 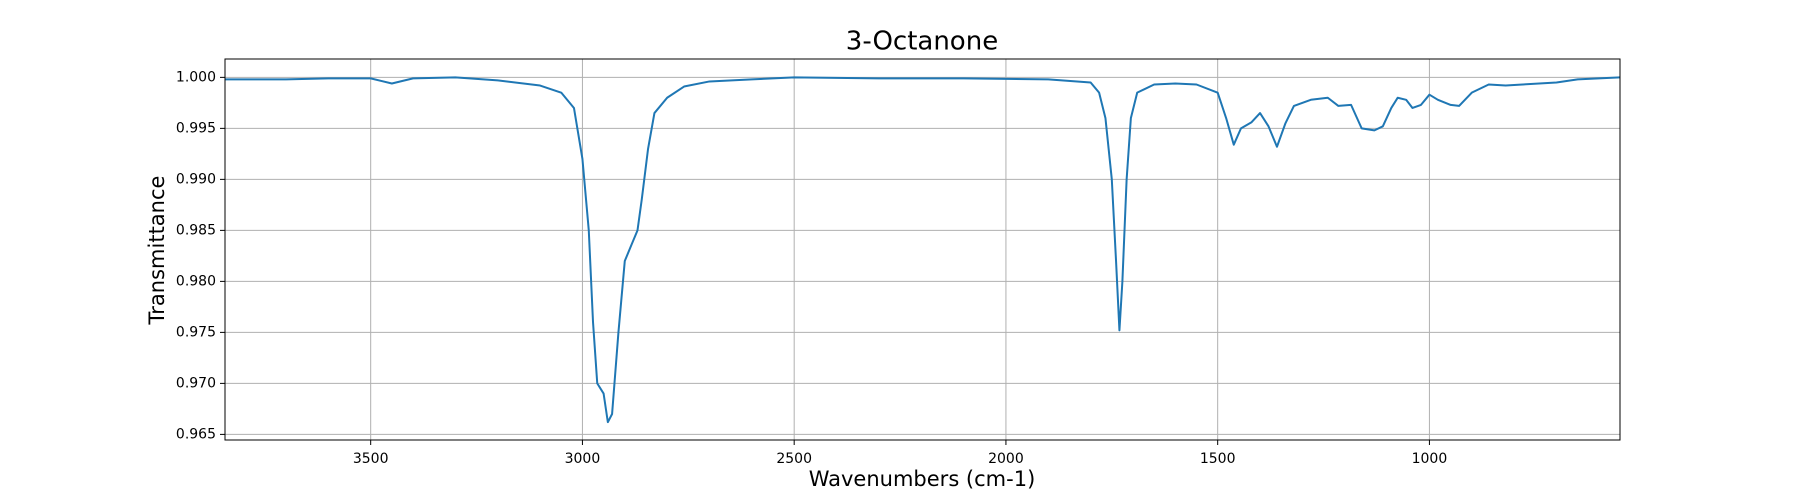 I want to click on x-tick-label: 1000, so click(x=1430, y=459).